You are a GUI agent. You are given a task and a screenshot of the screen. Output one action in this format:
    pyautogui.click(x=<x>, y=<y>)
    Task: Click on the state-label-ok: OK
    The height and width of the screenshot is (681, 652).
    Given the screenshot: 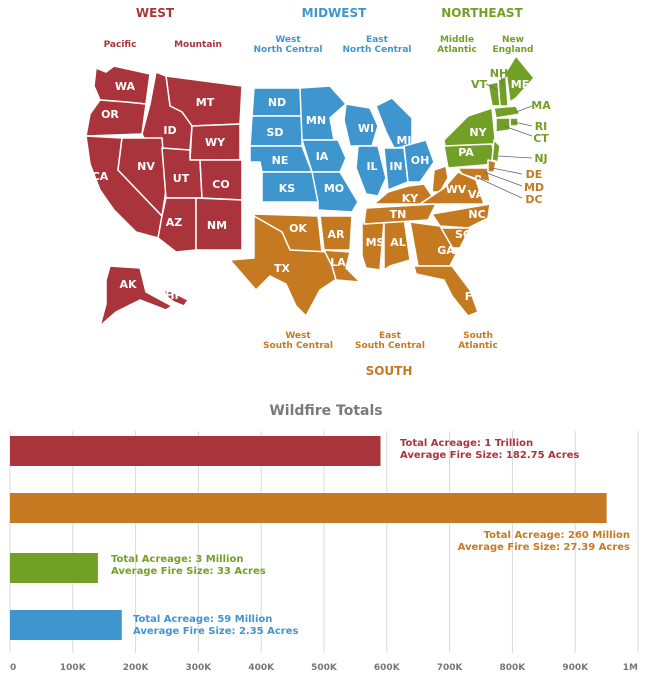 What is the action you would take?
    pyautogui.click(x=298, y=228)
    